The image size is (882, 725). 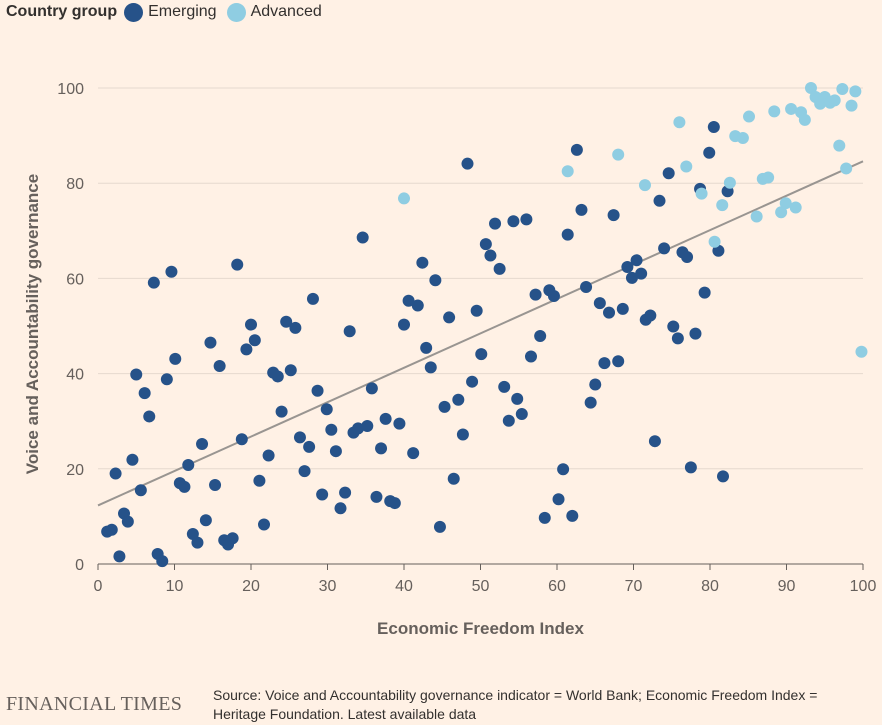 What do you see at coordinates (75, 279) in the screenshot?
I see `y-tick-label: 60` at bounding box center [75, 279].